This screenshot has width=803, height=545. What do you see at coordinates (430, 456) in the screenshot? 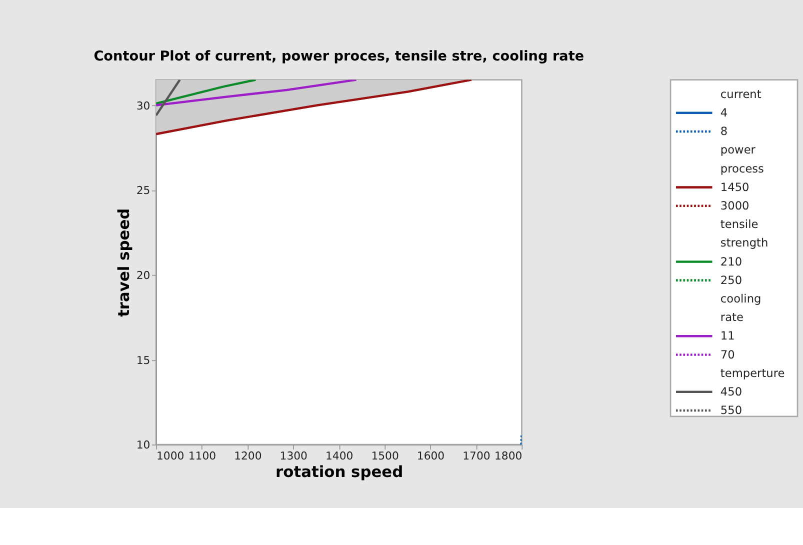
I see `x-tick-label: 1600` at bounding box center [430, 456].